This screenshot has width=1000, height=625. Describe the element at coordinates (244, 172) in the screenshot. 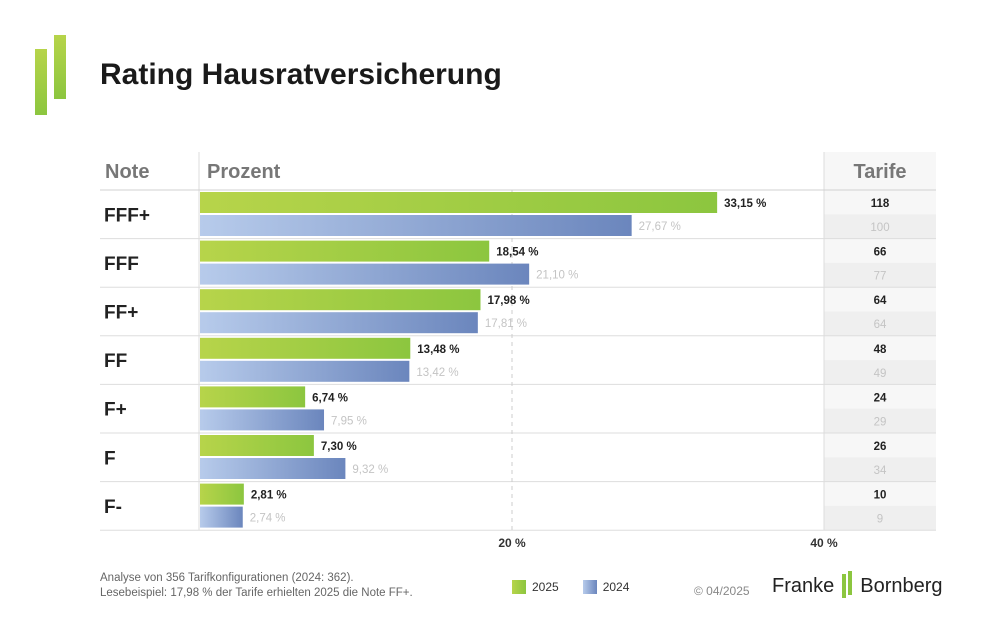

I see `header-prozent: Prozent` at that location.